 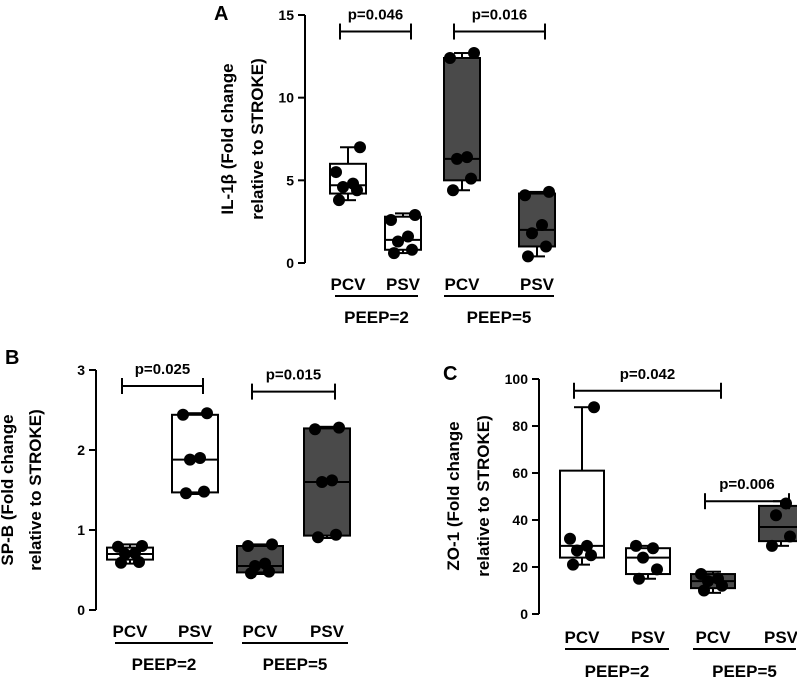 What do you see at coordinates (81, 450) in the screenshot?
I see `y-tick-label: 2` at bounding box center [81, 450].